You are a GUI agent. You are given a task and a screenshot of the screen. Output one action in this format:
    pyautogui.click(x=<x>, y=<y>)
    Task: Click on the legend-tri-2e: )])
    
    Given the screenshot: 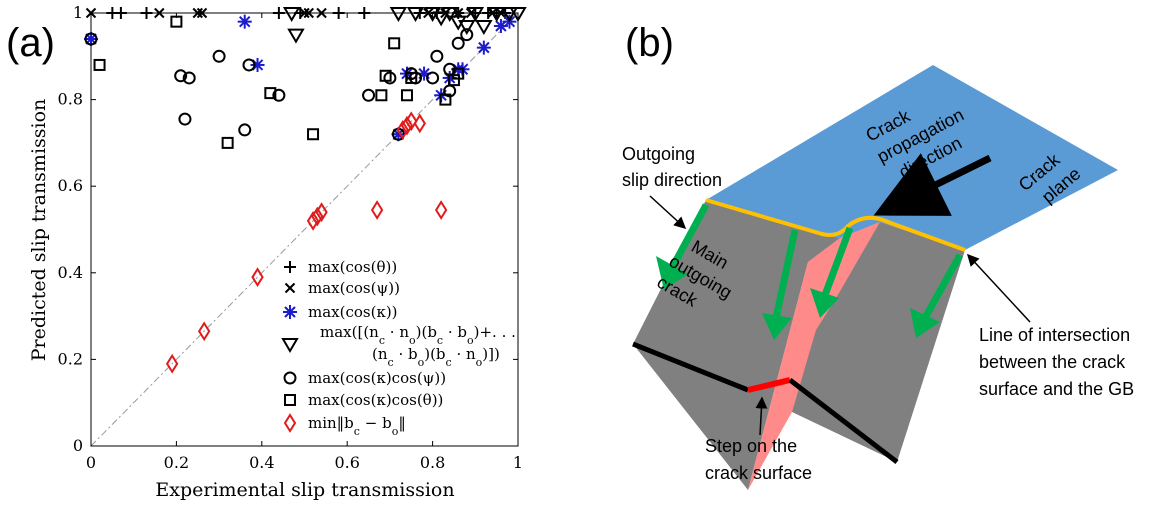 What is the action you would take?
    pyautogui.click(x=491, y=354)
    